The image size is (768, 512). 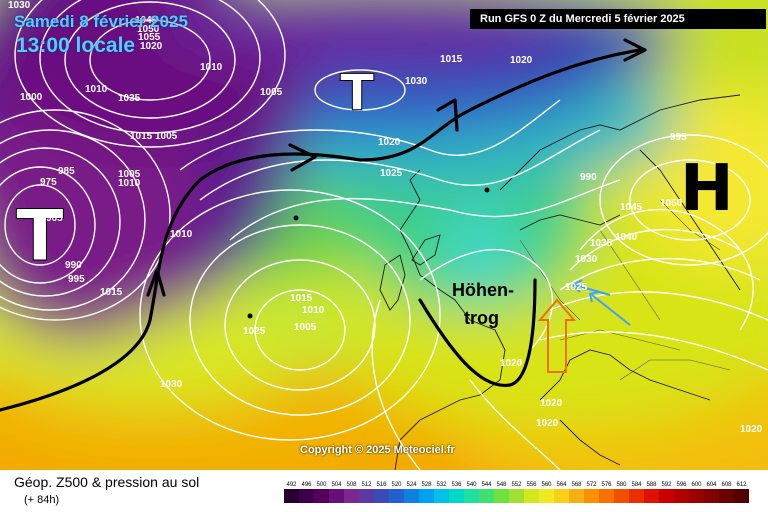 What do you see at coordinates (576, 485) in the screenshot?
I see `scale-tick-label: 568` at bounding box center [576, 485].